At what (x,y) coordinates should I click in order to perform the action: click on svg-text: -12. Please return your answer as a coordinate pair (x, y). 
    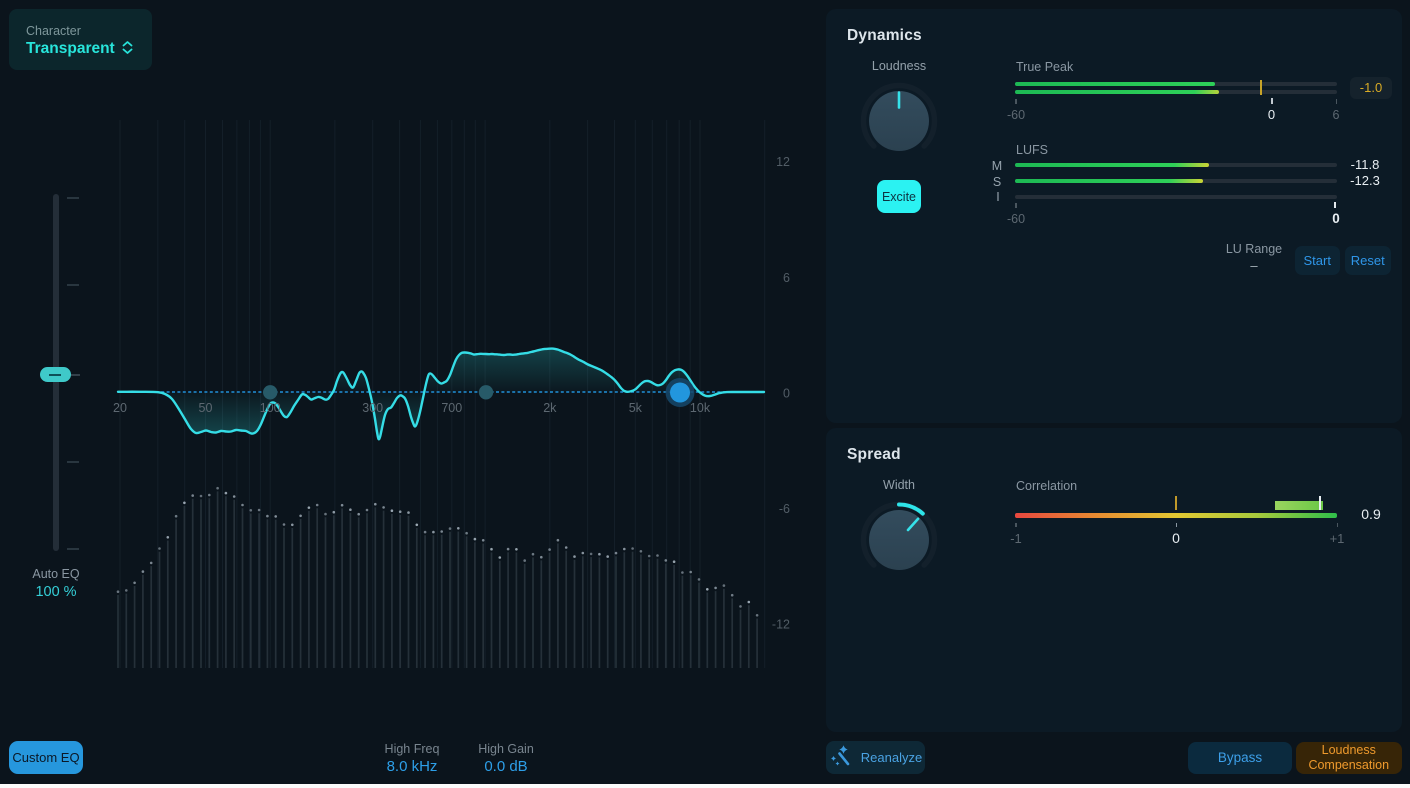
    Looking at the image, I should click on (781, 624).